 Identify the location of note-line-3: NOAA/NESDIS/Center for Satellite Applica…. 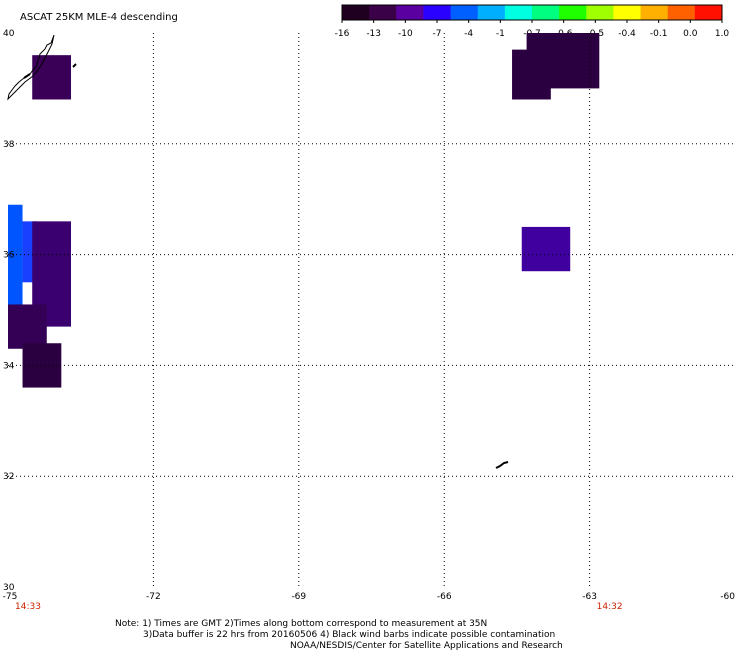
(426, 645).